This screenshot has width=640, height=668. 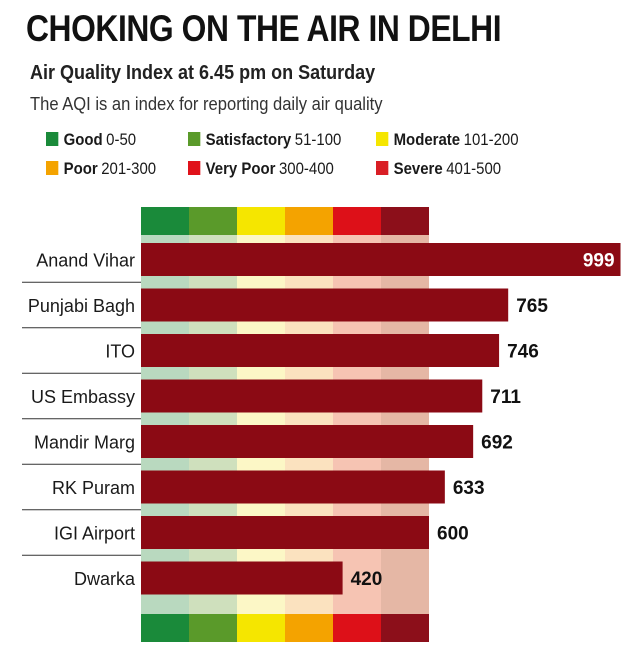 I want to click on bar-ito, so click(x=320, y=350).